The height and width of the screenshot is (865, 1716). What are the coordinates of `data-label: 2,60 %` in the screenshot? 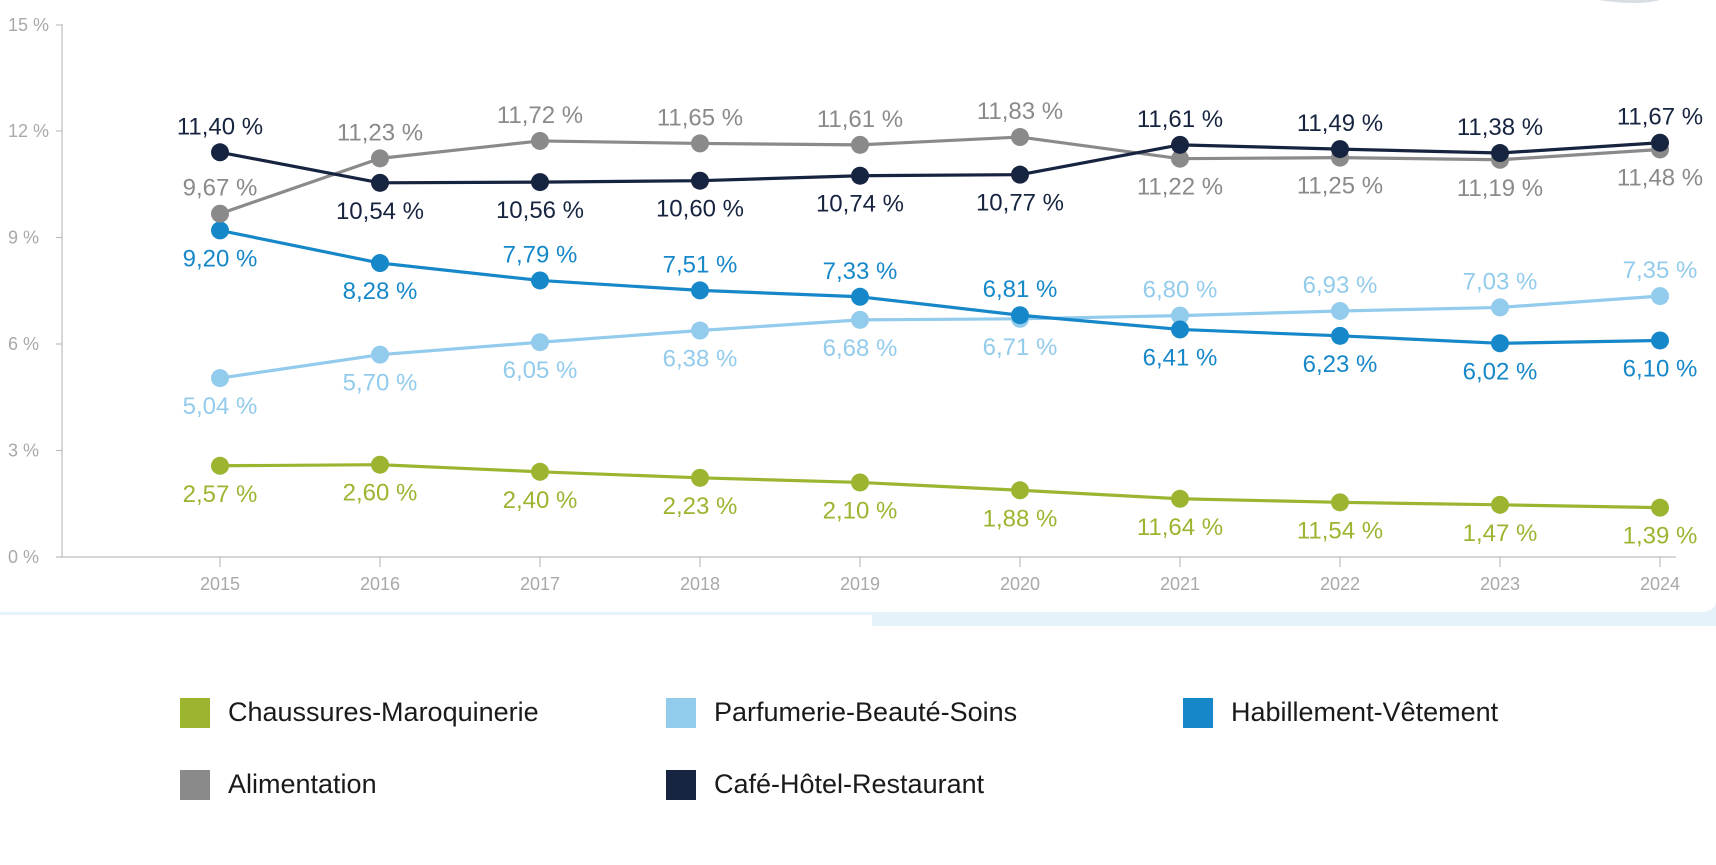 It's located at (380, 493).